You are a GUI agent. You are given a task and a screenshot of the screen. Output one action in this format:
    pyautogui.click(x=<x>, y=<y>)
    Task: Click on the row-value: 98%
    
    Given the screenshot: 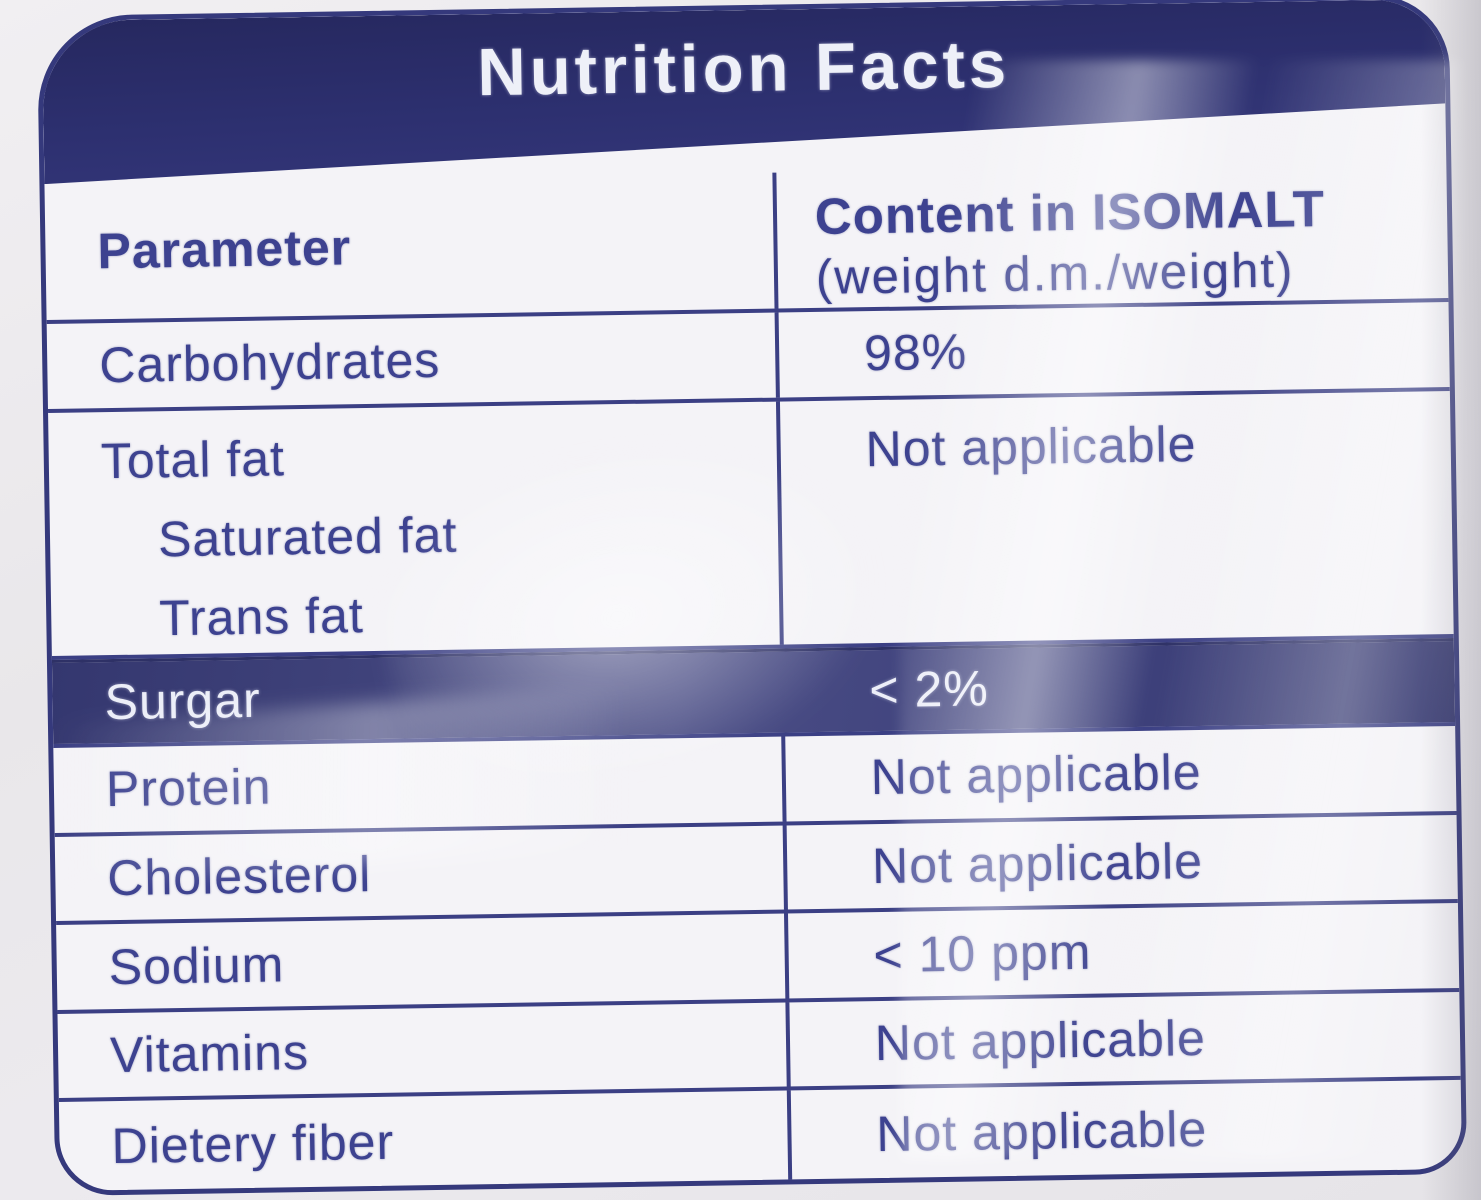 What is the action you would take?
    pyautogui.click(x=915, y=352)
    